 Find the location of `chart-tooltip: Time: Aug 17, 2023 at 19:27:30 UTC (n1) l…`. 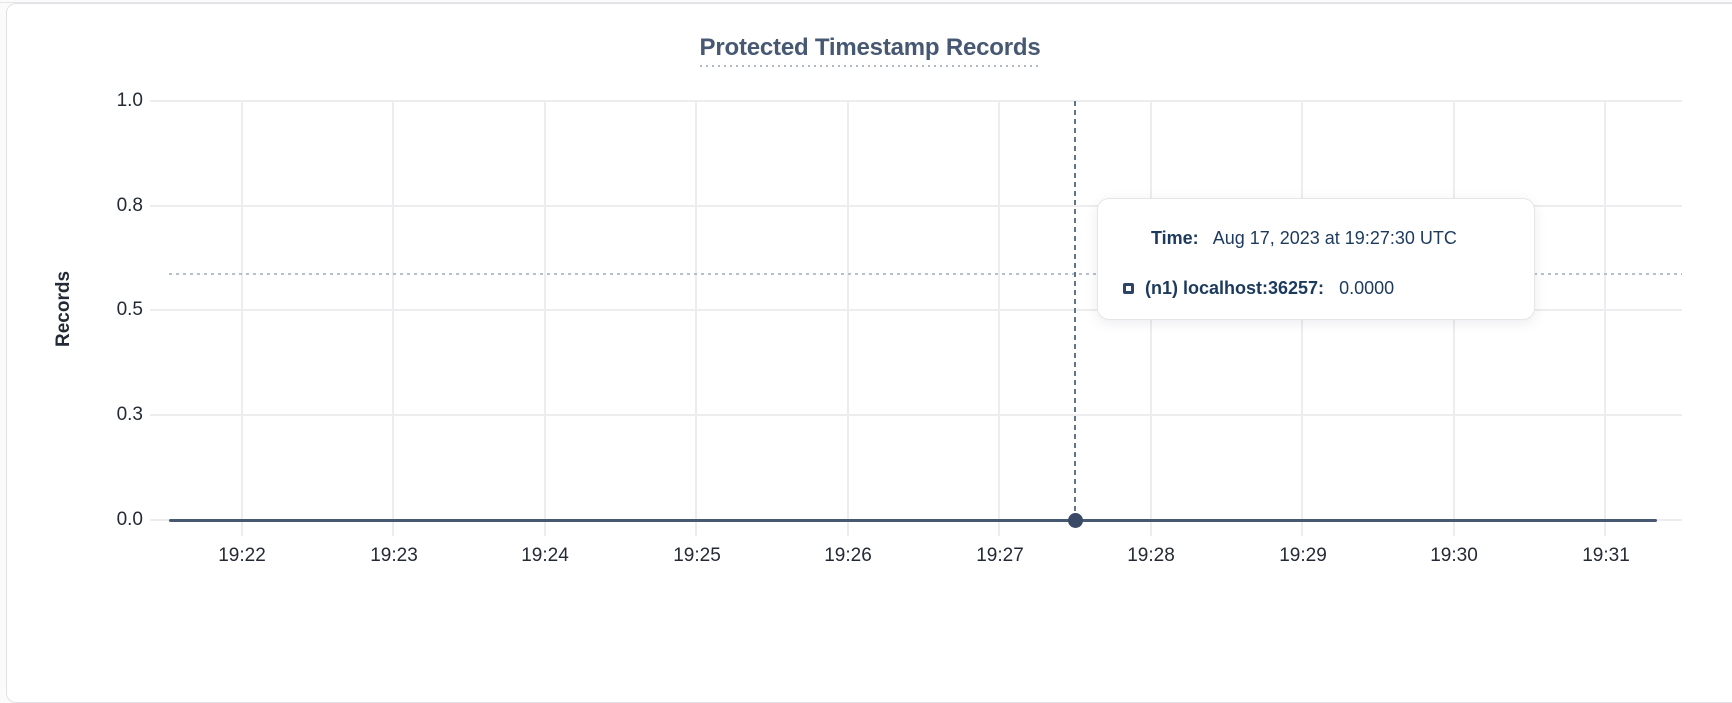

chart-tooltip: Time: Aug 17, 2023 at 19:27:30 UTC (n1) l… is located at coordinates (1316, 259).